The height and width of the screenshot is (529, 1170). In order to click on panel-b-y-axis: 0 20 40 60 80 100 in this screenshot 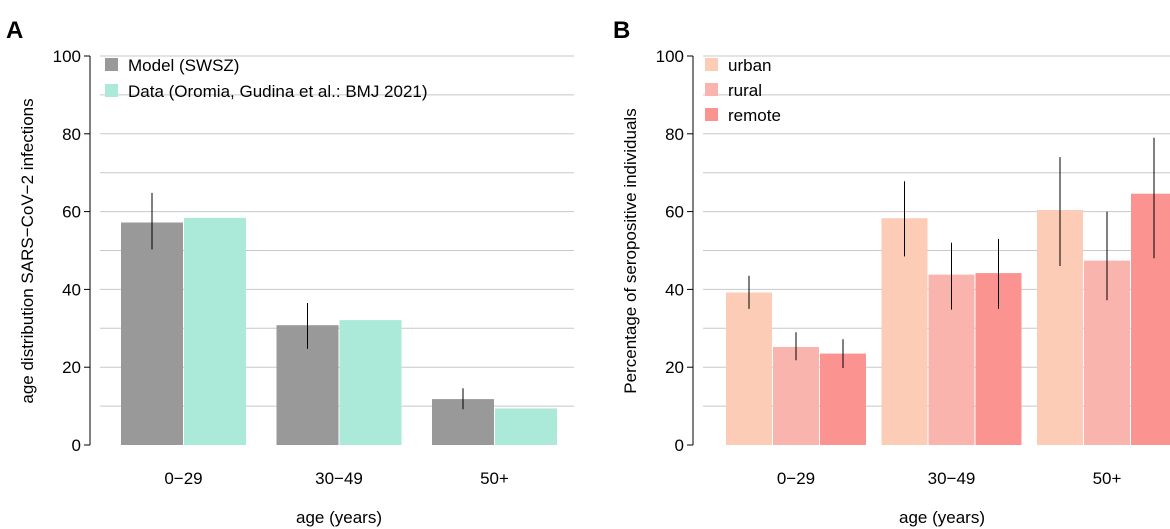, I will do `click(675, 251)`.